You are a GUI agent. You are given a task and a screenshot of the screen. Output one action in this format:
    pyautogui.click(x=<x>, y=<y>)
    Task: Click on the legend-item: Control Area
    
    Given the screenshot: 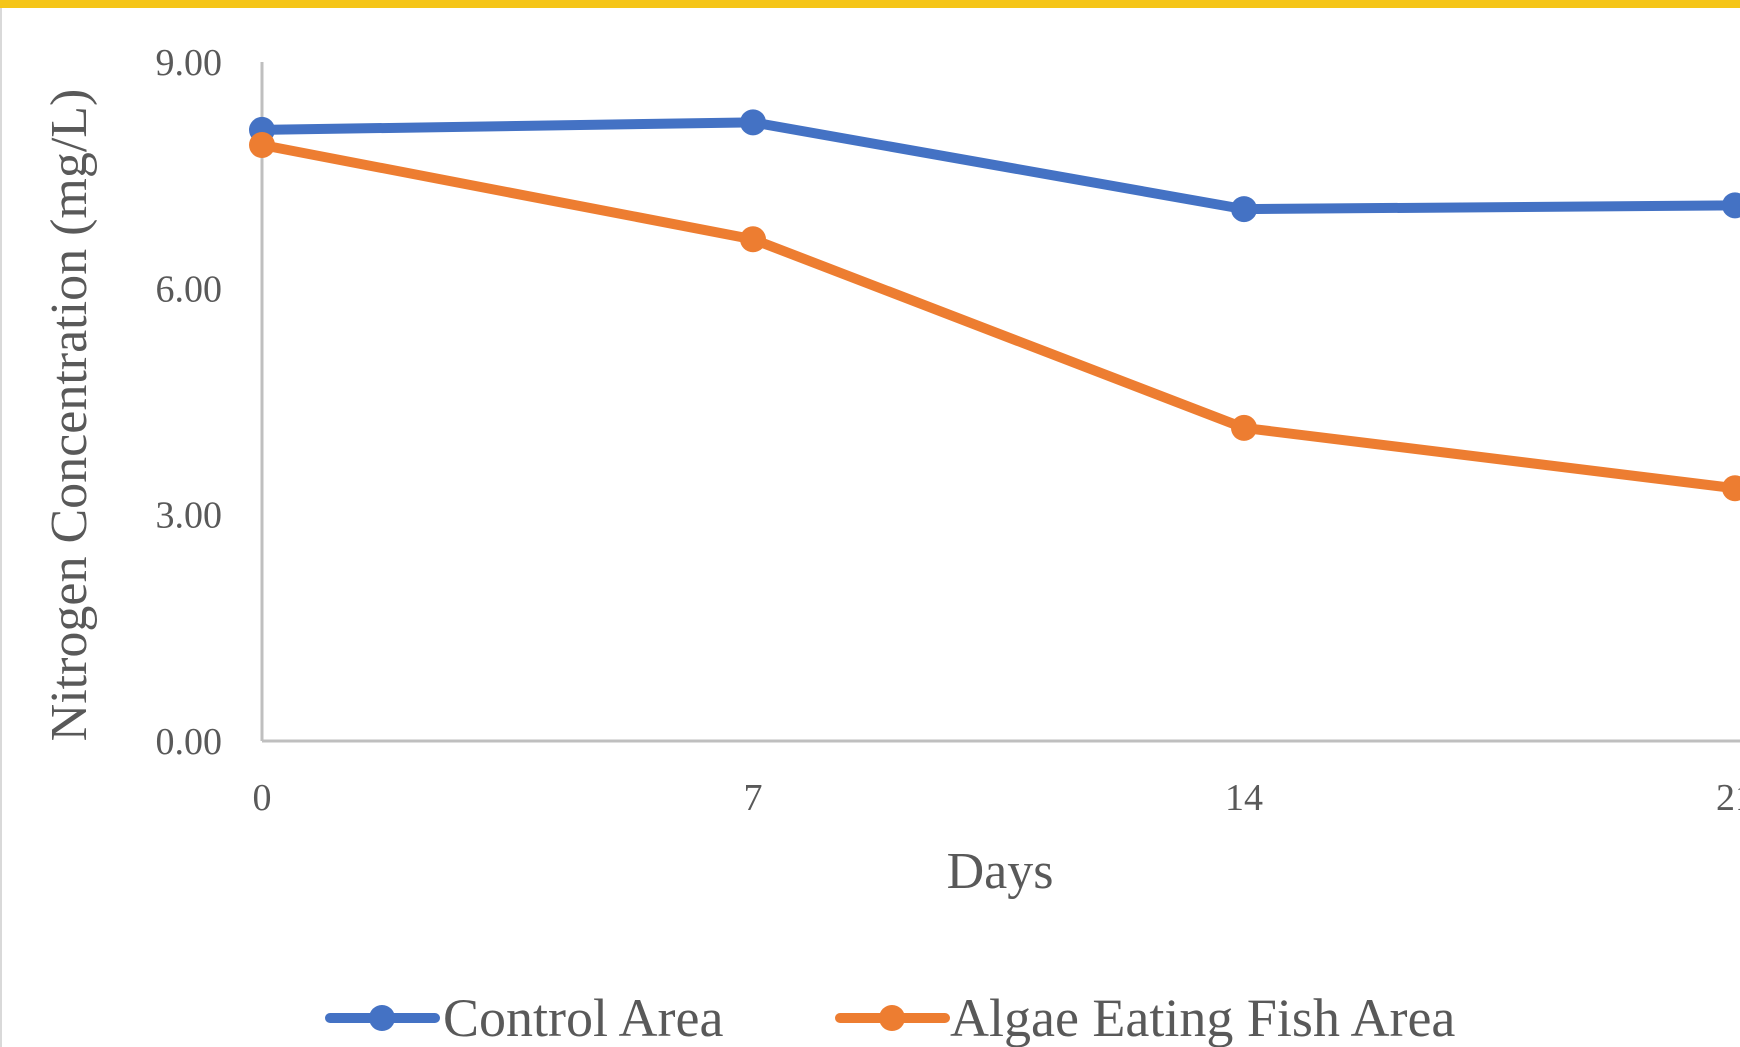 What is the action you would take?
    pyautogui.click(x=524, y=1017)
    